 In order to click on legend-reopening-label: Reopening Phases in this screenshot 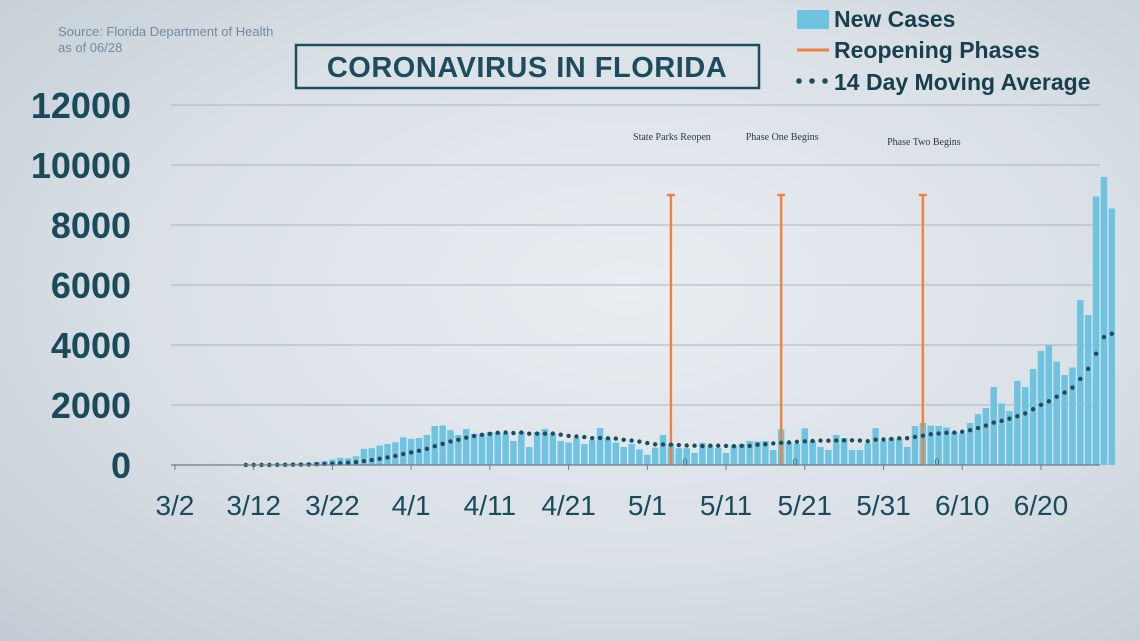, I will do `click(937, 50)`.